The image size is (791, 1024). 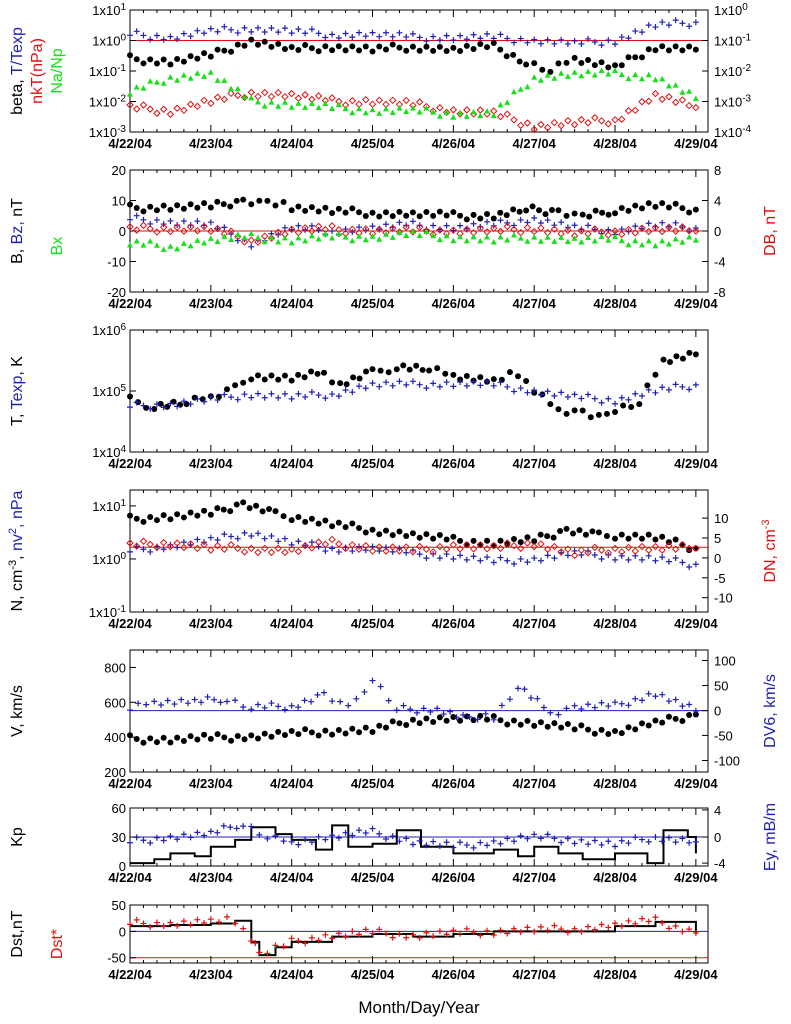 I want to click on y-tick-label-1-base: 1x10, so click(x=103, y=102).